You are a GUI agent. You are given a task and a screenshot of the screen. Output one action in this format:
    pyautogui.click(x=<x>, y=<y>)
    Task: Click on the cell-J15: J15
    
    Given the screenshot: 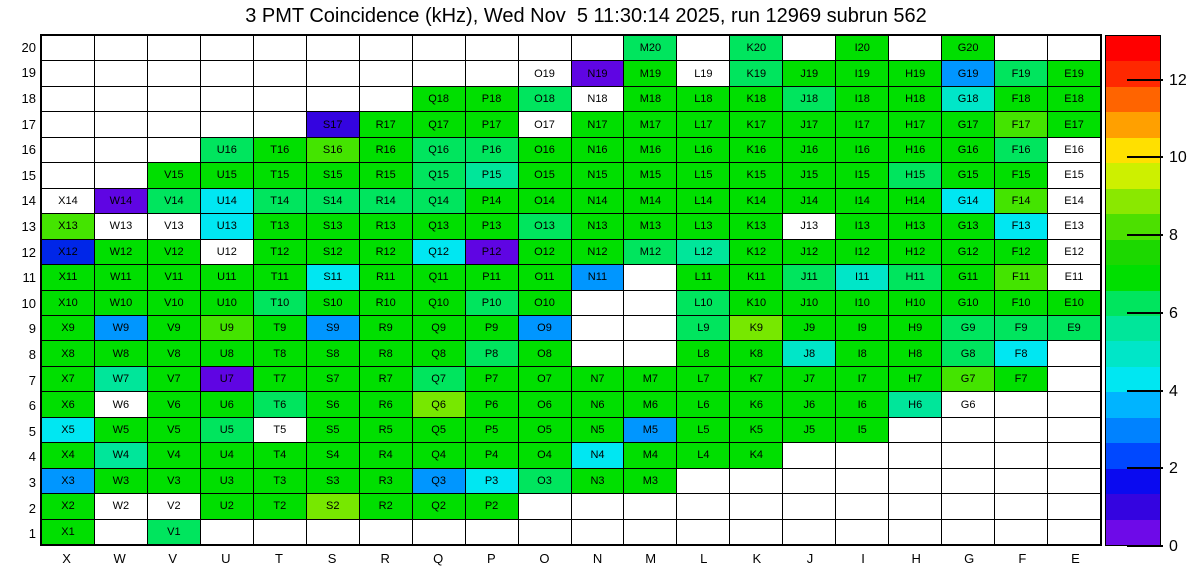 What is the action you would take?
    pyautogui.click(x=809, y=175)
    